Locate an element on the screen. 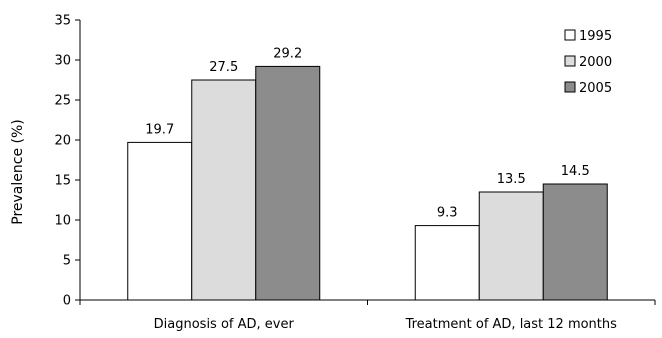 The width and height of the screenshot is (662, 338). bar-2005-treatment is located at coordinates (575, 242).